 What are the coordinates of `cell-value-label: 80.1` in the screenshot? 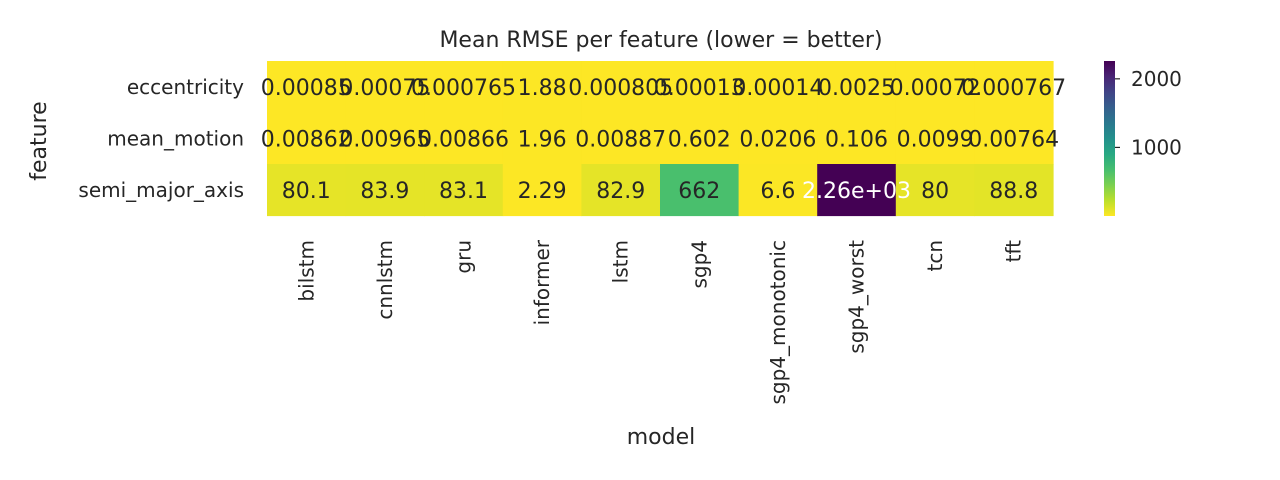 It's located at (306, 191).